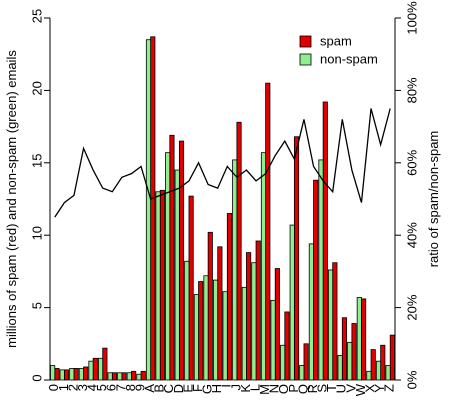 This screenshot has height=409, width=450. Describe the element at coordinates (207, 389) in the screenshot. I see `x-tick-label: G` at that location.